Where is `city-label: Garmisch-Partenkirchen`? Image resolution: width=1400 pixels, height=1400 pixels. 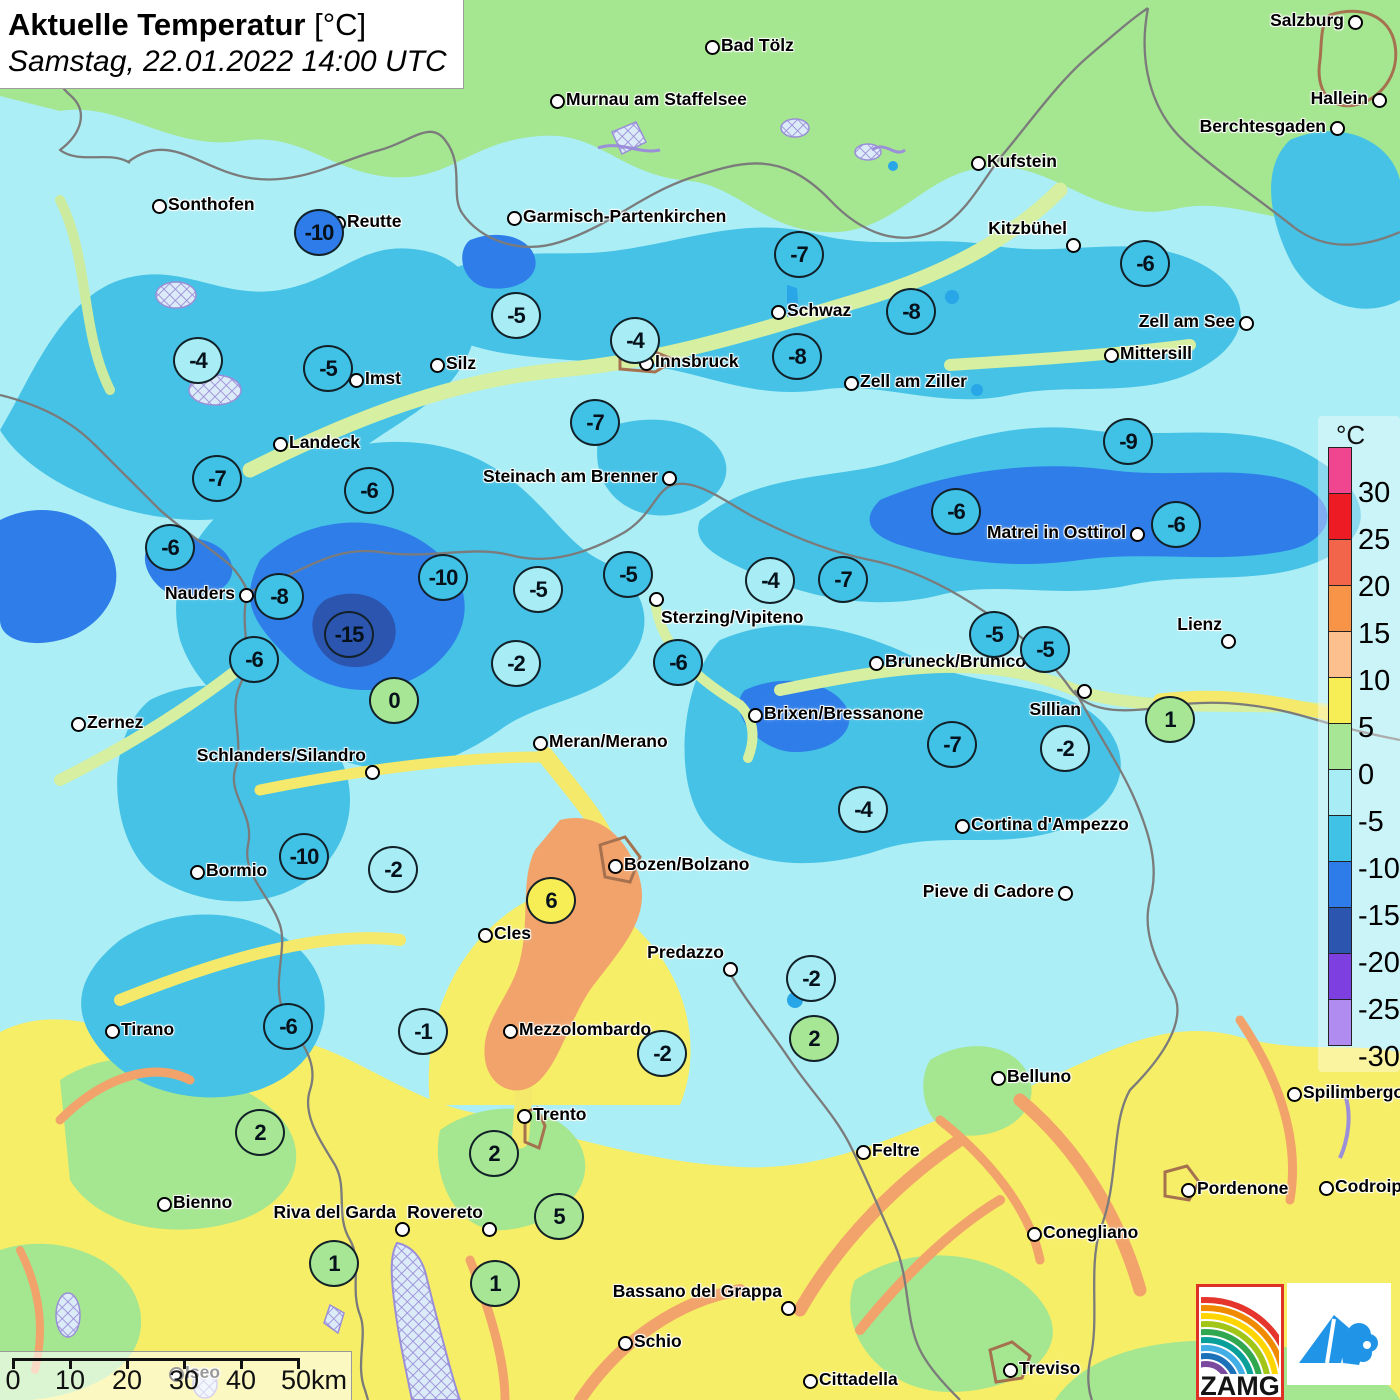
city-label: Garmisch-Partenkirchen is located at coordinates (625, 216).